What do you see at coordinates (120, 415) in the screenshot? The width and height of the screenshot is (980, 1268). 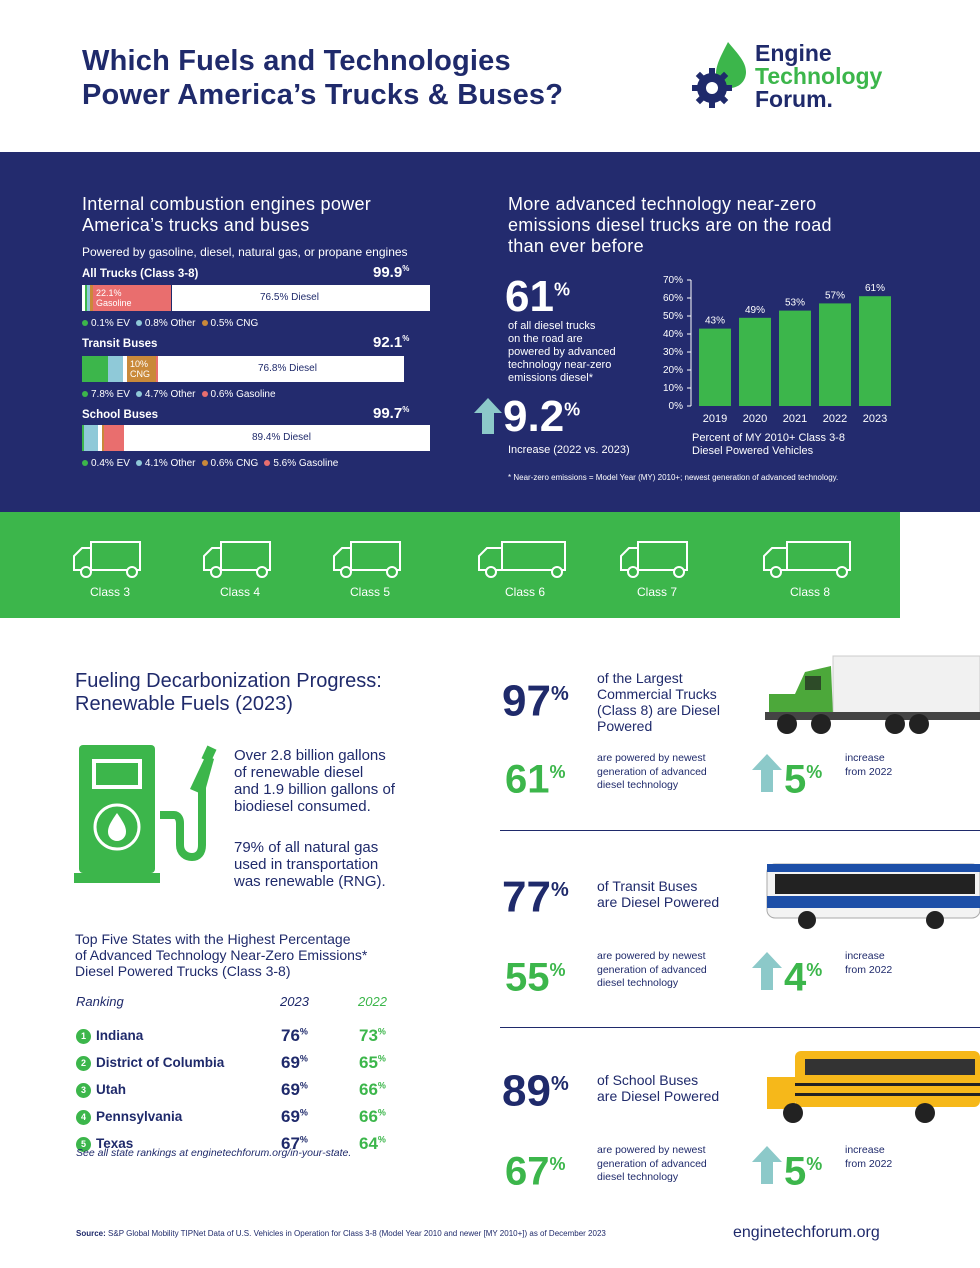 I see `row-label-school: School Buses` at bounding box center [120, 415].